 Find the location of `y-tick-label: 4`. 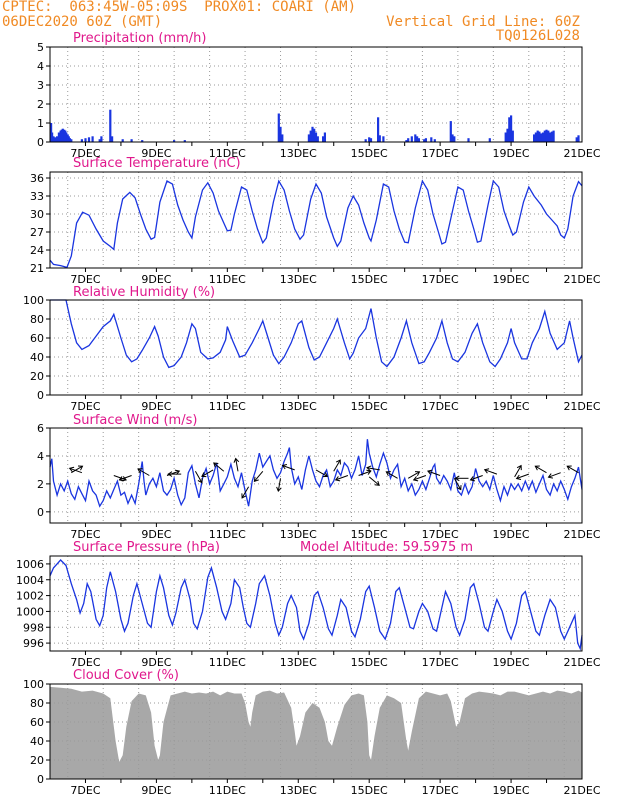

y-tick-label: 4 is located at coordinates (40, 456).